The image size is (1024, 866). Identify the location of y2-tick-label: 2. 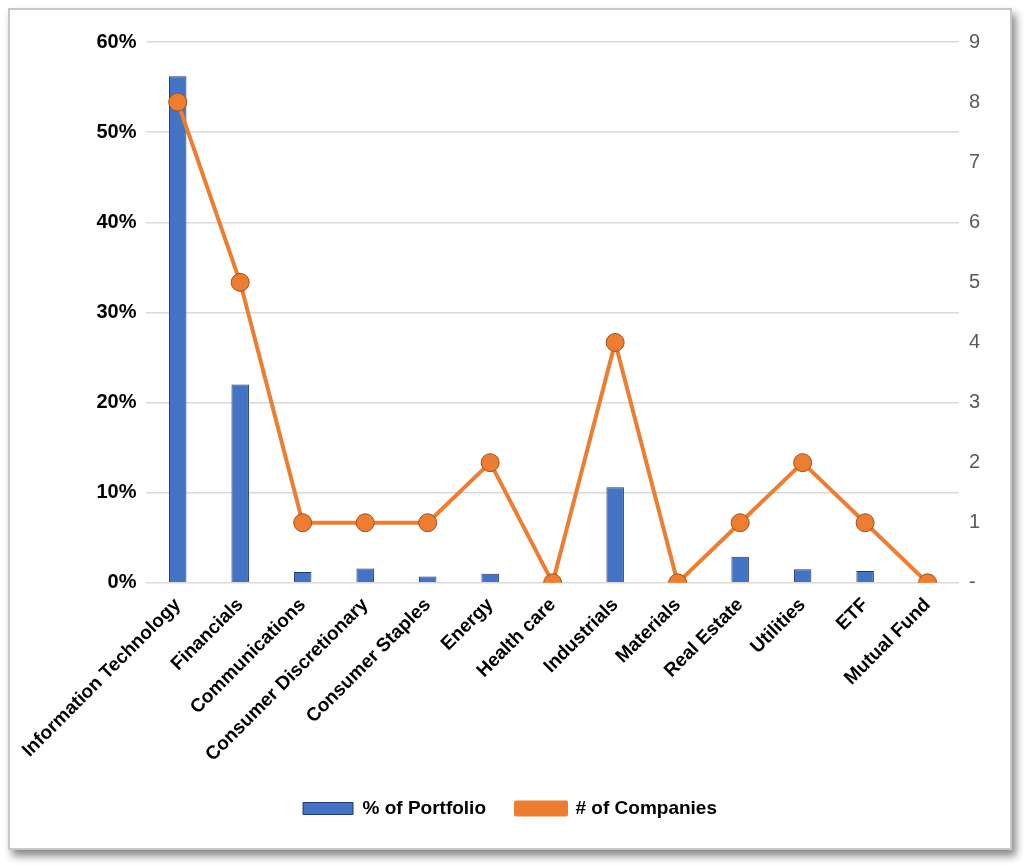
(974, 461).